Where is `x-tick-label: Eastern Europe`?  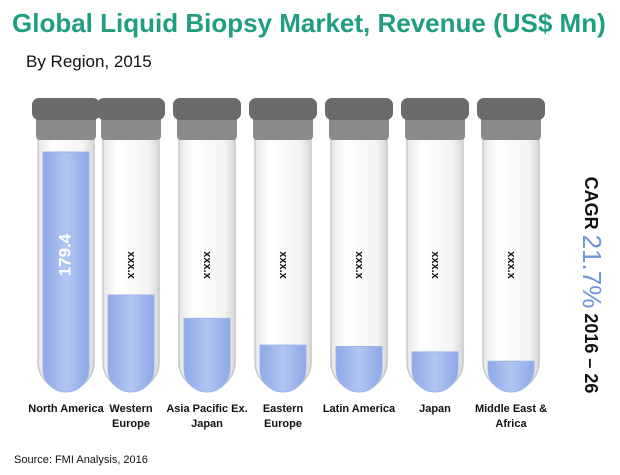 x-tick-label: Eastern Europe is located at coordinates (283, 416).